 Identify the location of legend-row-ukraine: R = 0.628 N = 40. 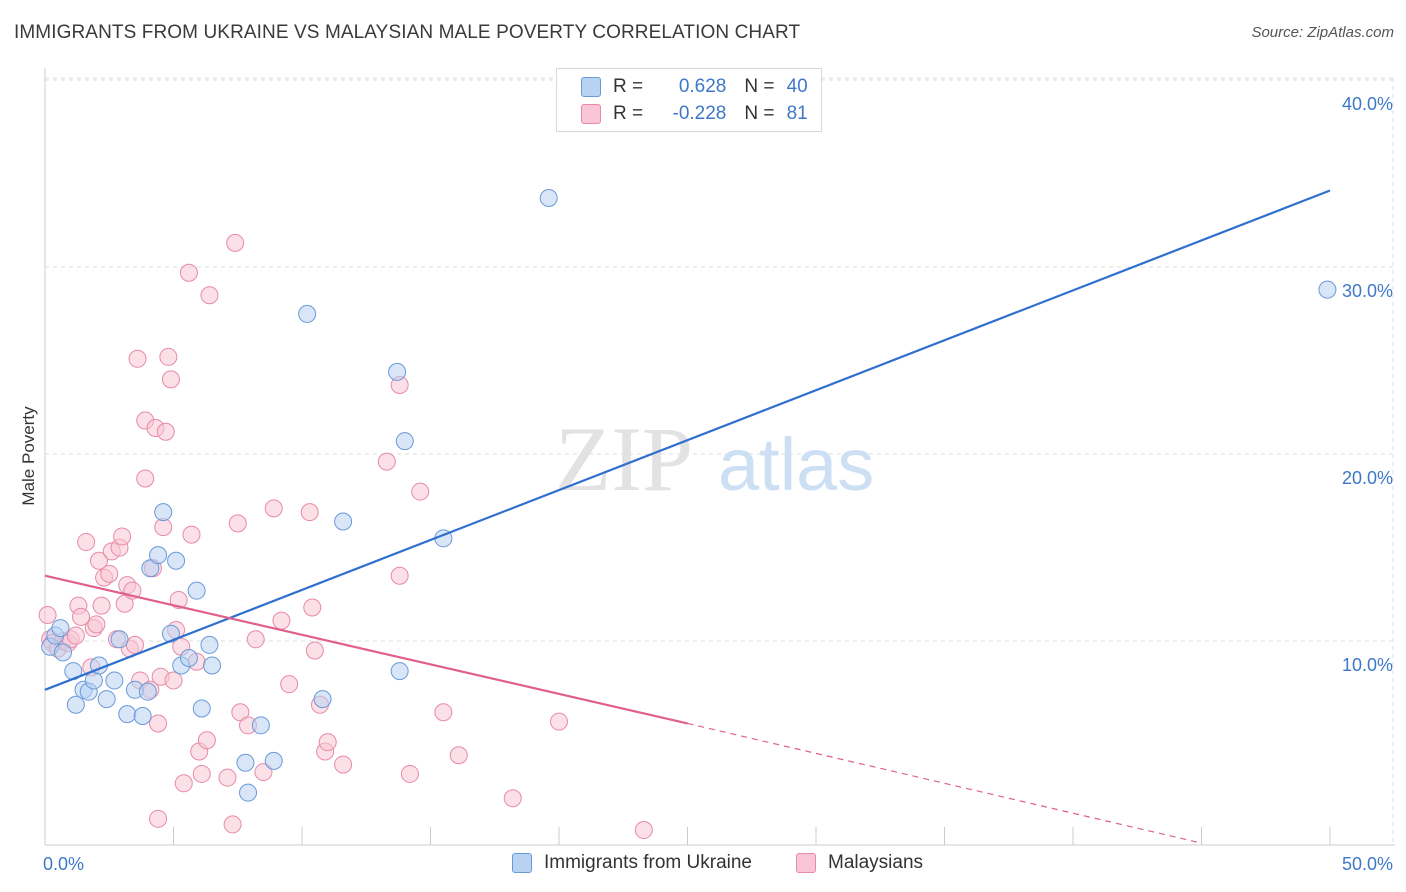
(694, 87).